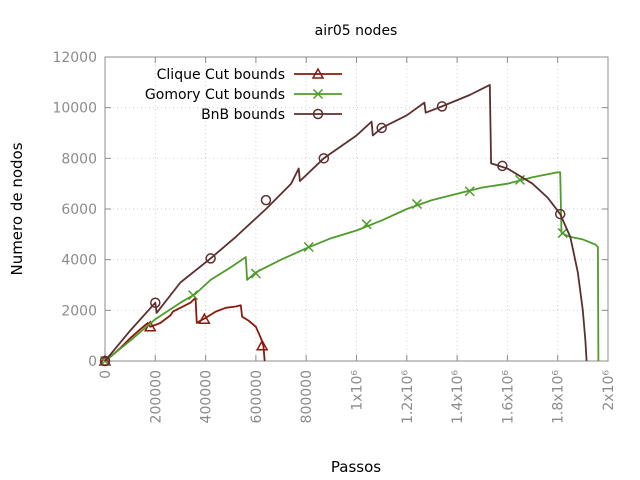 The width and height of the screenshot is (640, 480). I want to click on x-tick-label: 1.8x10⁶, so click(559, 397).